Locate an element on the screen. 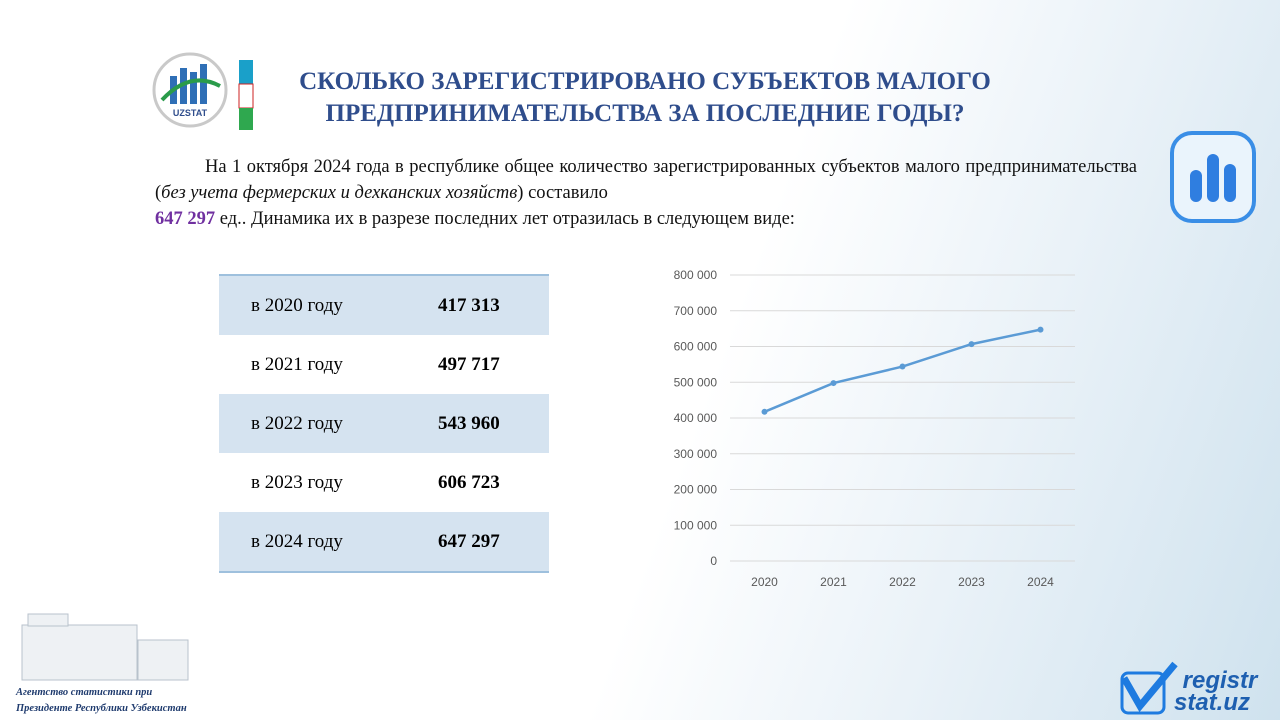 The image size is (1280, 720). table-cell: 647 297 is located at coordinates (468, 541).